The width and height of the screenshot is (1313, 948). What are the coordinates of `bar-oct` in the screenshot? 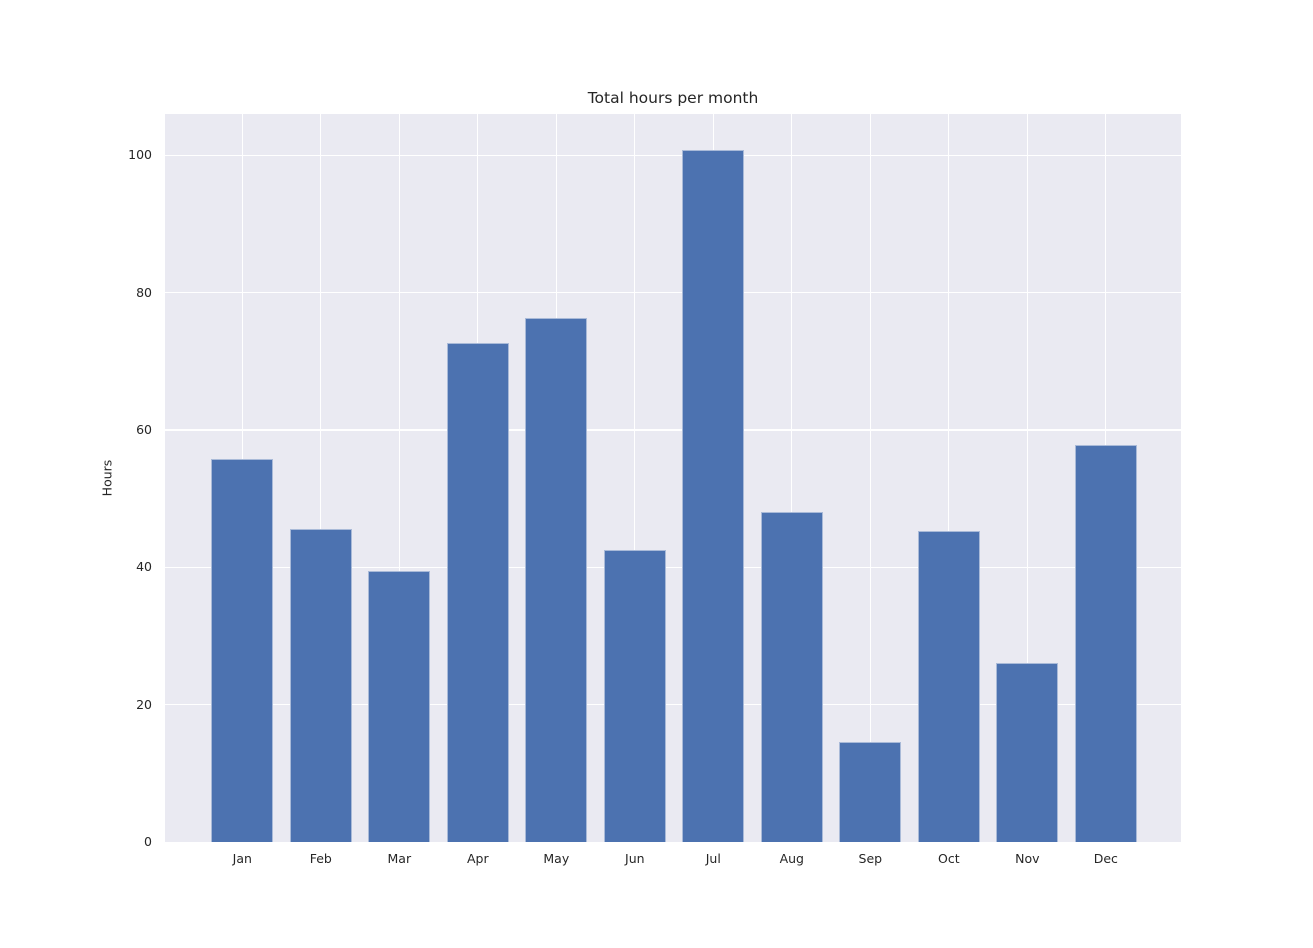 It's located at (948, 686).